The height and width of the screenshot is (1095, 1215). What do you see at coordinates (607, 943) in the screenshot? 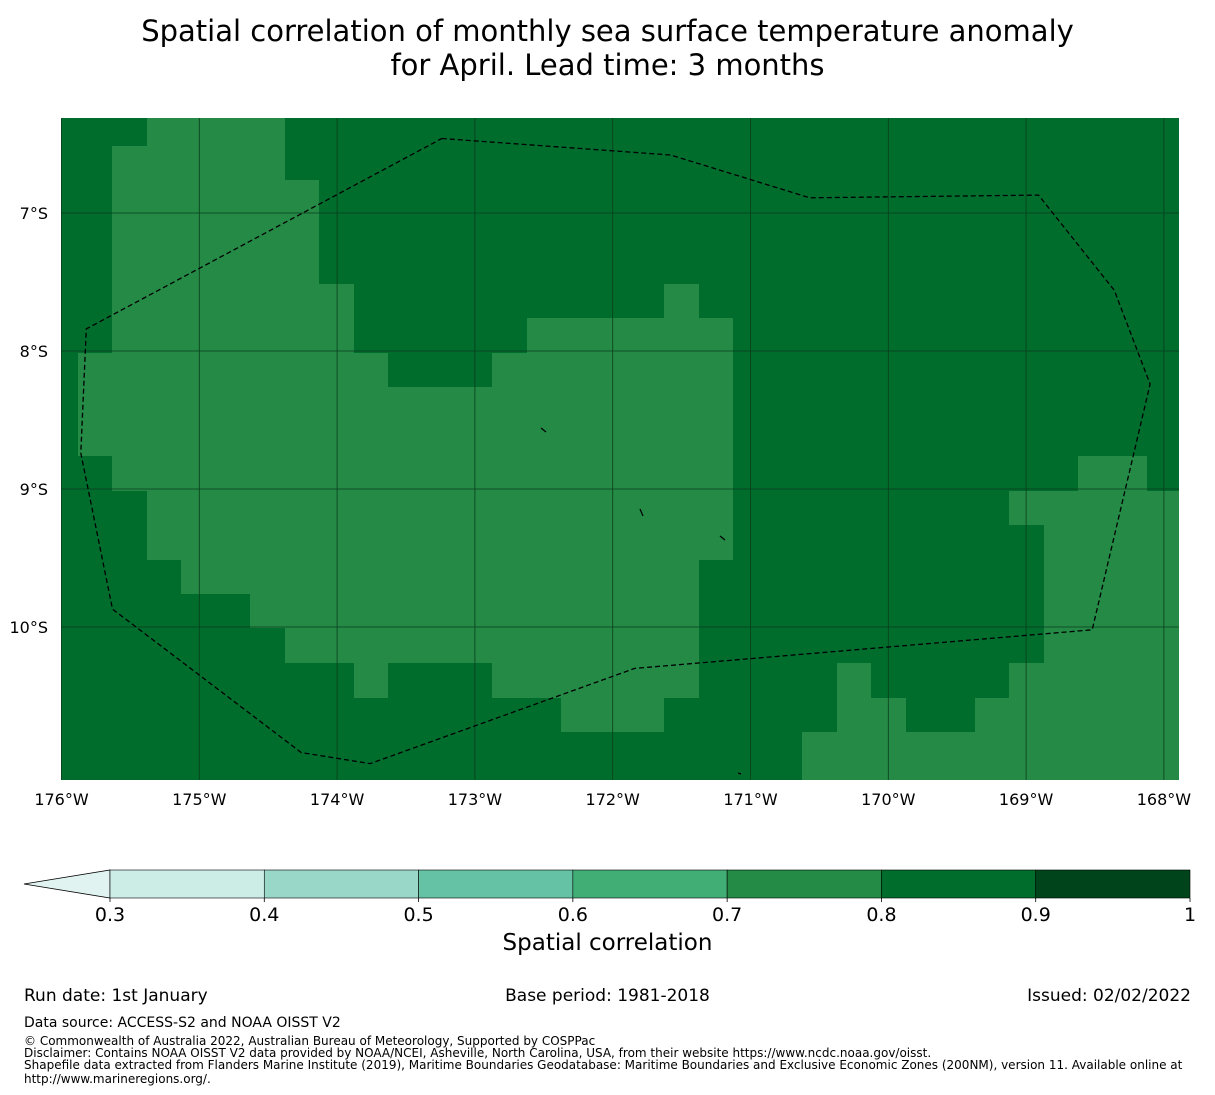
I see `colorbar-label: Spatial correlation` at bounding box center [607, 943].